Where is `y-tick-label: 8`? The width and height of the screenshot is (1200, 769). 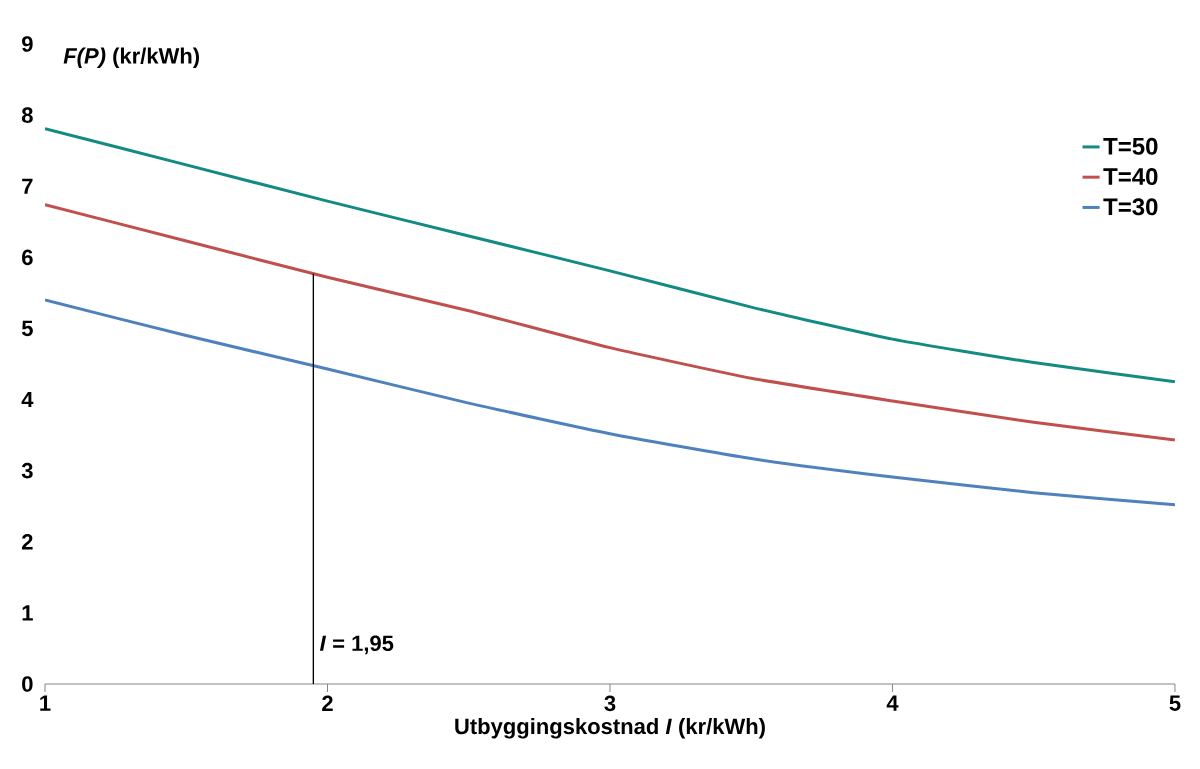 y-tick-label: 8 is located at coordinates (27, 115).